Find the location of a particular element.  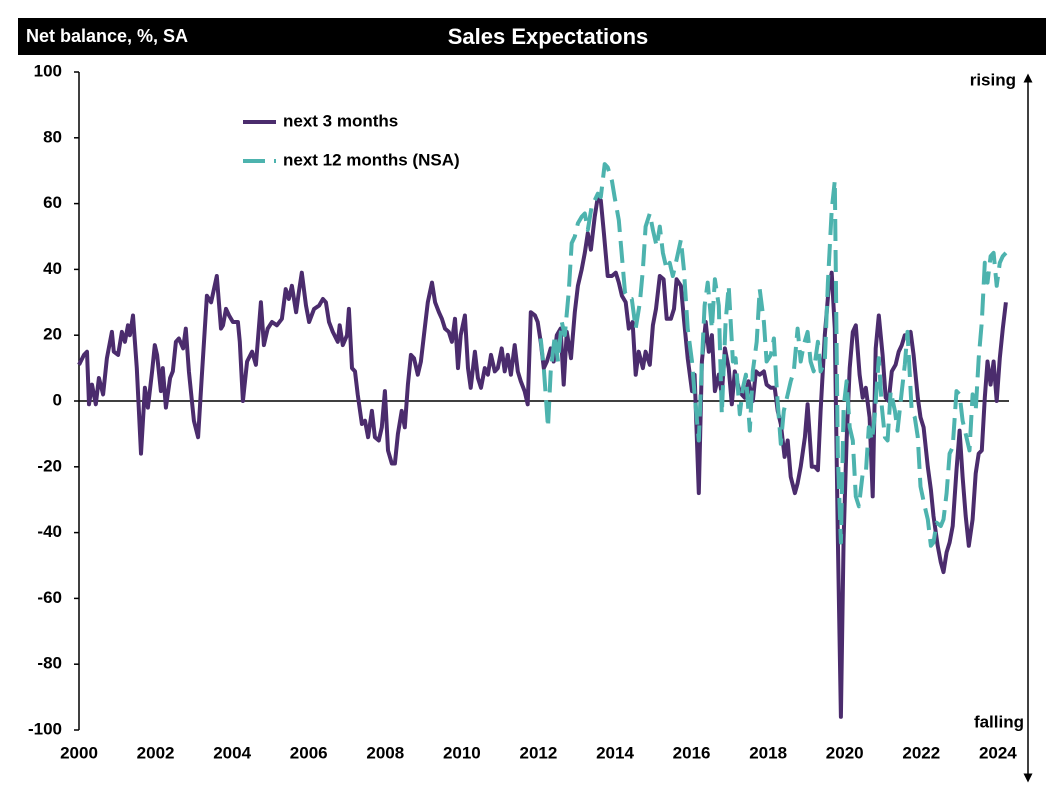

x-tick-label: 2004 is located at coordinates (232, 752).